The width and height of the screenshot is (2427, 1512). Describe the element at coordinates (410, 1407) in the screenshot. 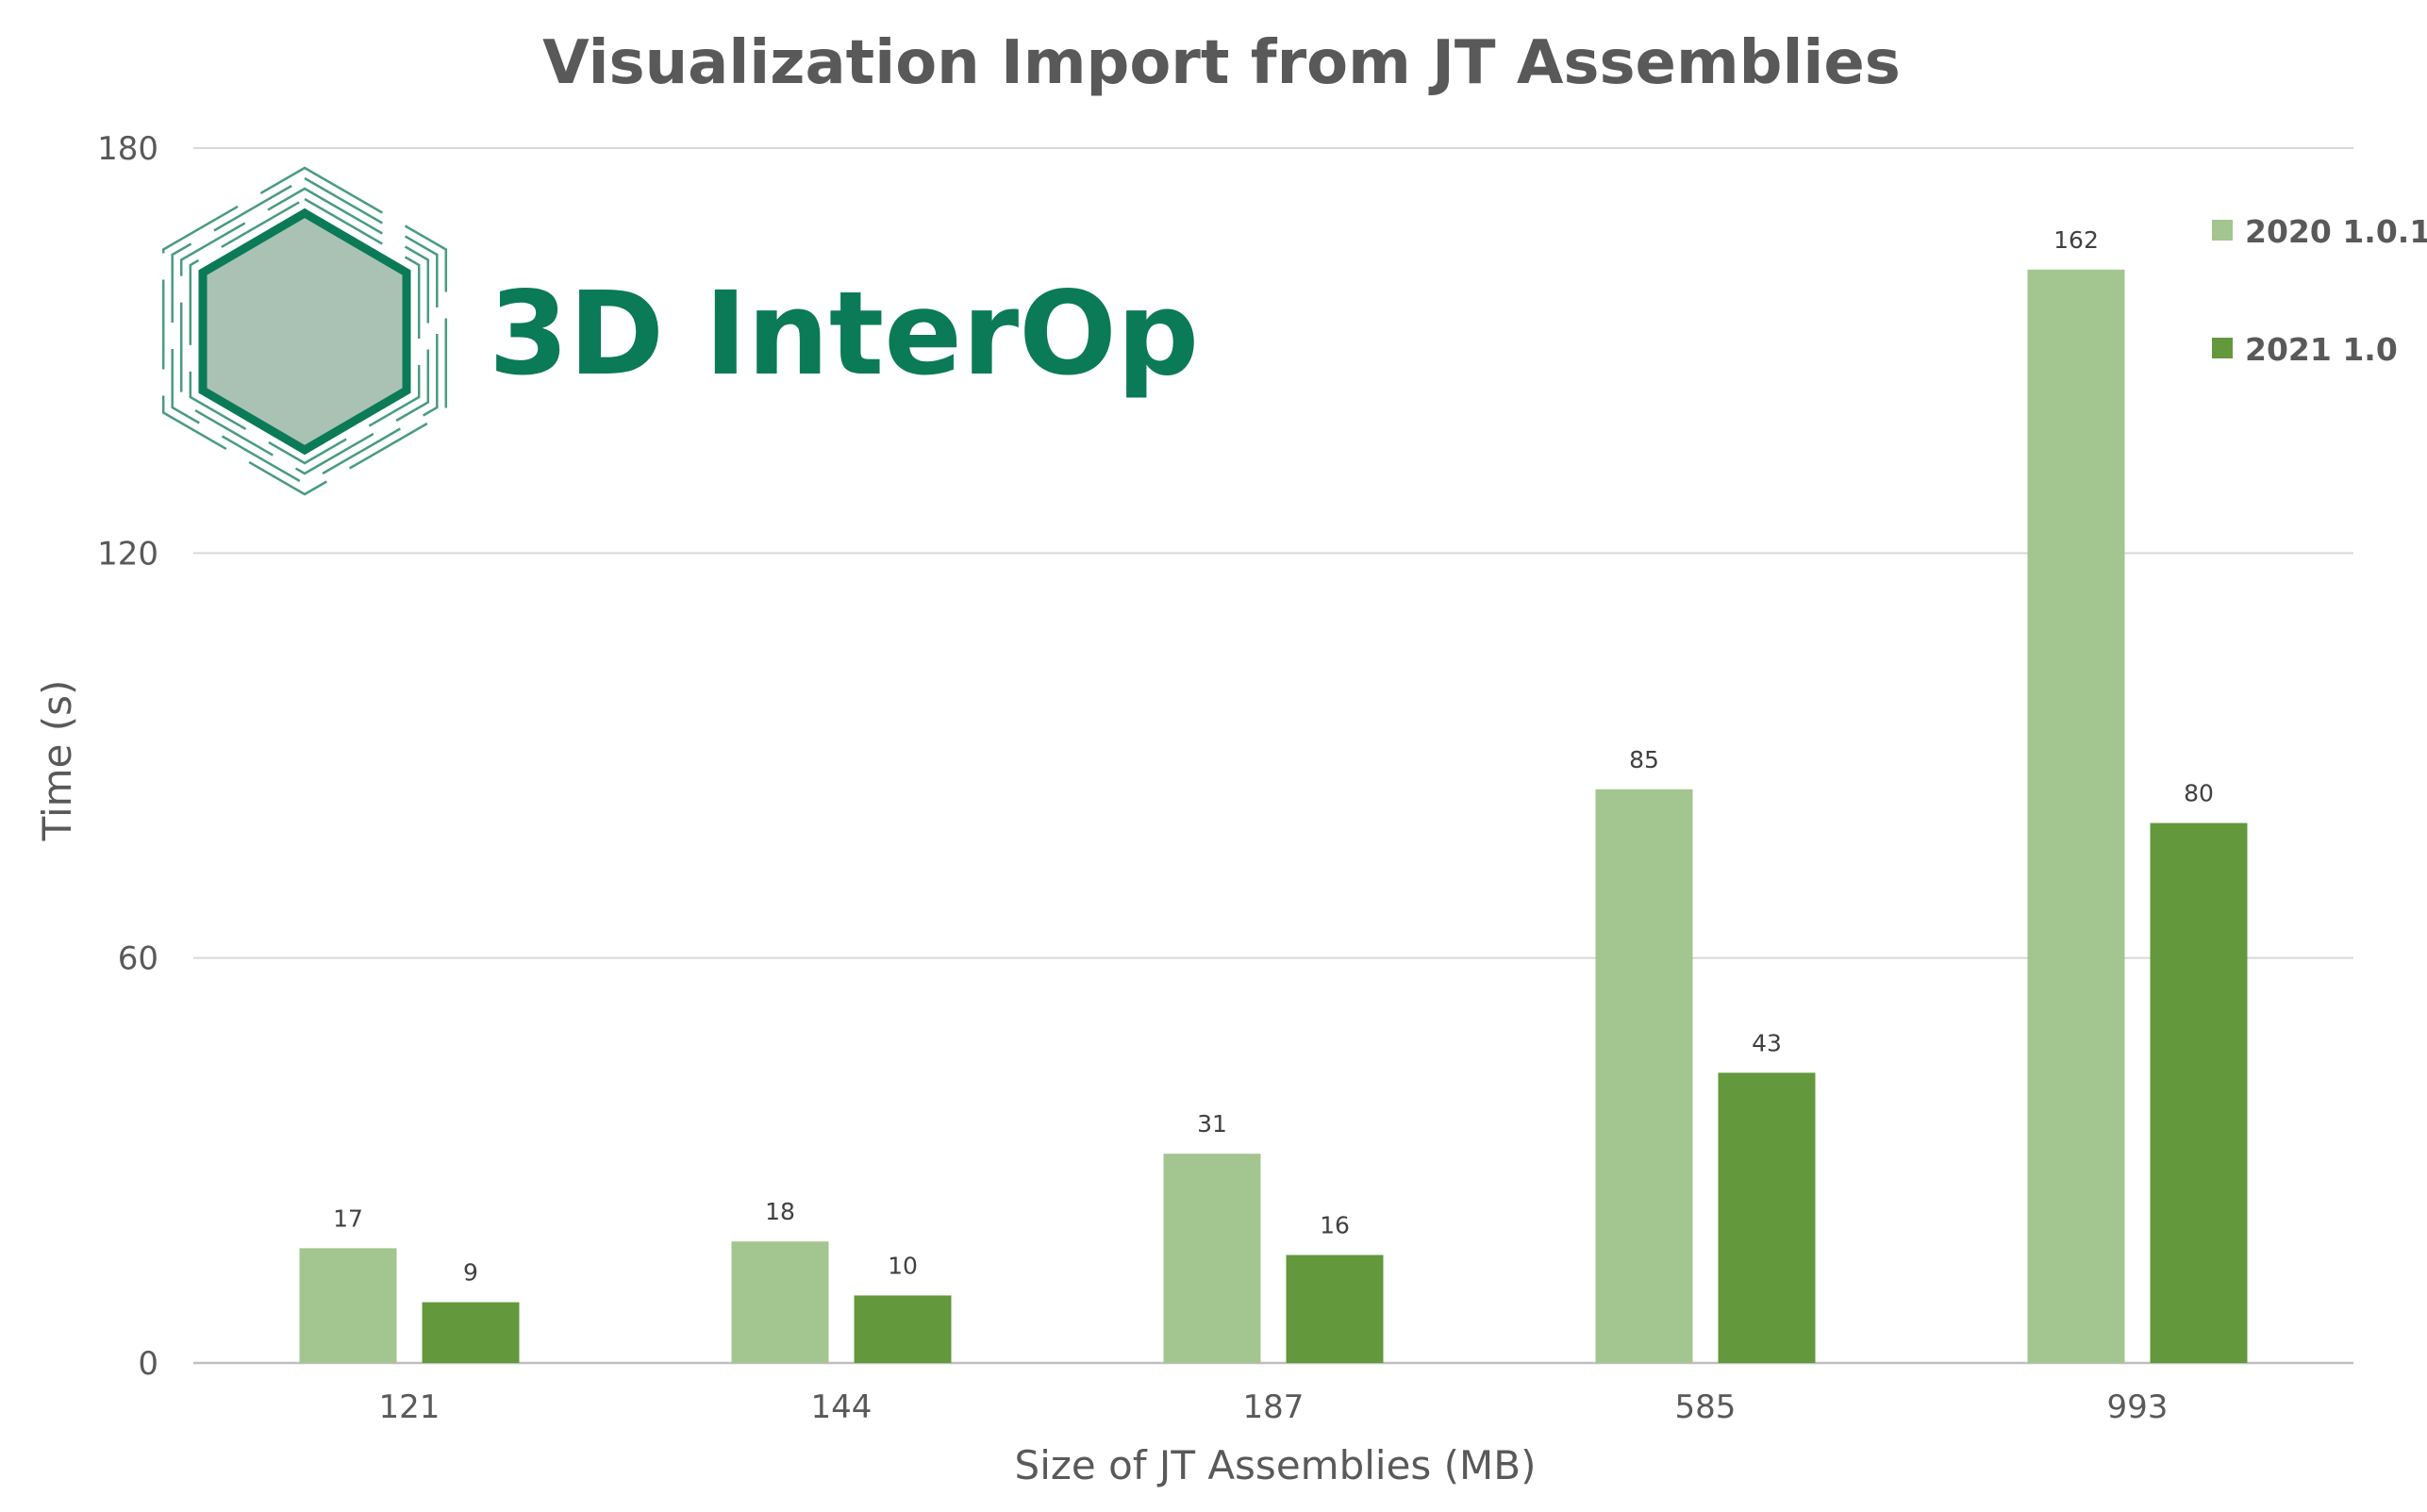

I see `x-tick-label: 121` at that location.